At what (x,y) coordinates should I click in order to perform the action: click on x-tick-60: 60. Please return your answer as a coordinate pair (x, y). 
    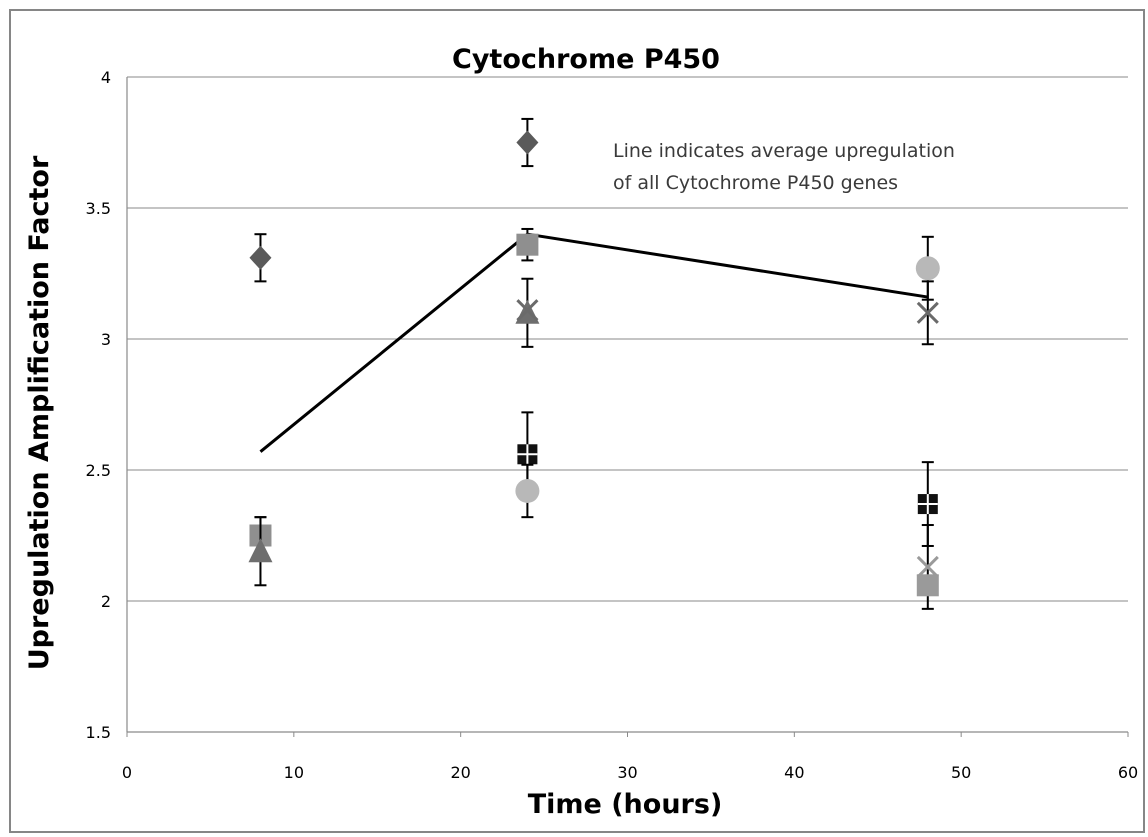
    Looking at the image, I should click on (1128, 772).